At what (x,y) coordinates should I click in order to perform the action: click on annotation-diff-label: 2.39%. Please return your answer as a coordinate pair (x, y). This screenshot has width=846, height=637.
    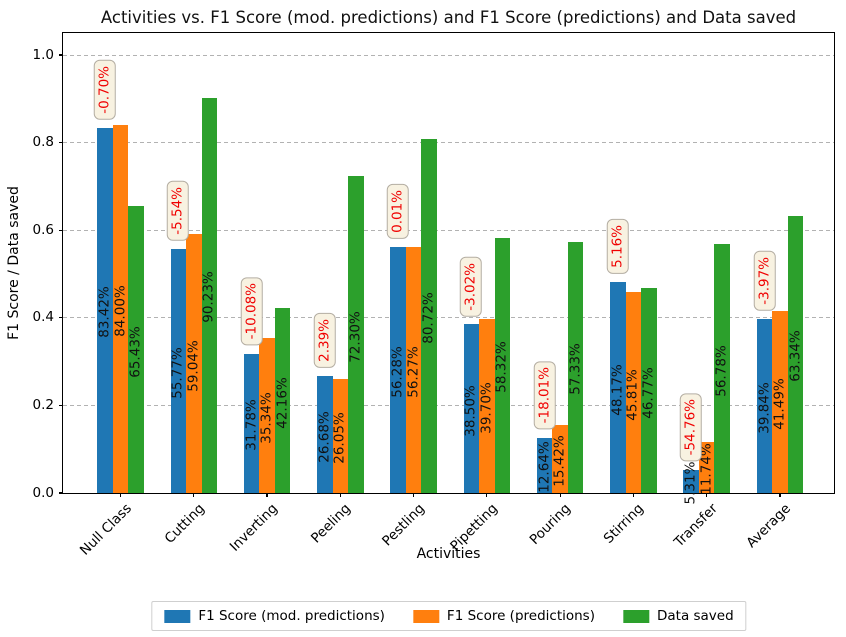
    Looking at the image, I should click on (325, 341).